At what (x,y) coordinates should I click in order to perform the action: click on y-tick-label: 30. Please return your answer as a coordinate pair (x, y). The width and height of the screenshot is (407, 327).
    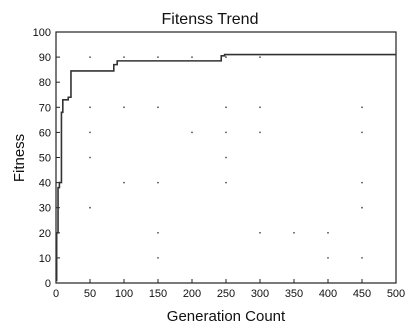
    Looking at the image, I should click on (45, 209).